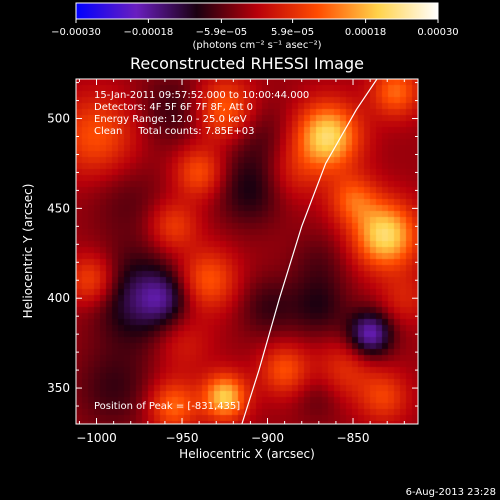 This screenshot has height=500, width=500. I want to click on annotation-clean-counts: Clean Total counts: 7.85E+03, so click(174, 131).